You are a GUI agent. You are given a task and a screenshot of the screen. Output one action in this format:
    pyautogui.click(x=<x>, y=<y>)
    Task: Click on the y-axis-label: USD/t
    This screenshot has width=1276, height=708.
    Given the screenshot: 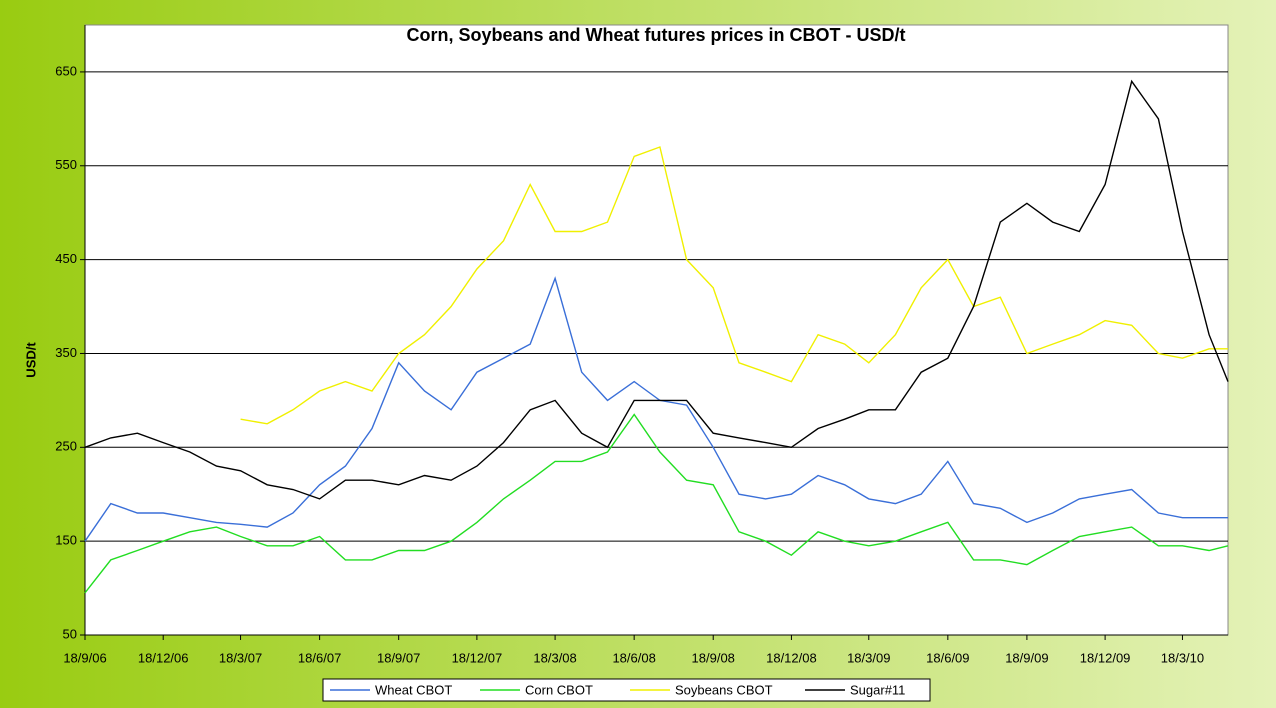 What is the action you would take?
    pyautogui.click(x=30, y=360)
    